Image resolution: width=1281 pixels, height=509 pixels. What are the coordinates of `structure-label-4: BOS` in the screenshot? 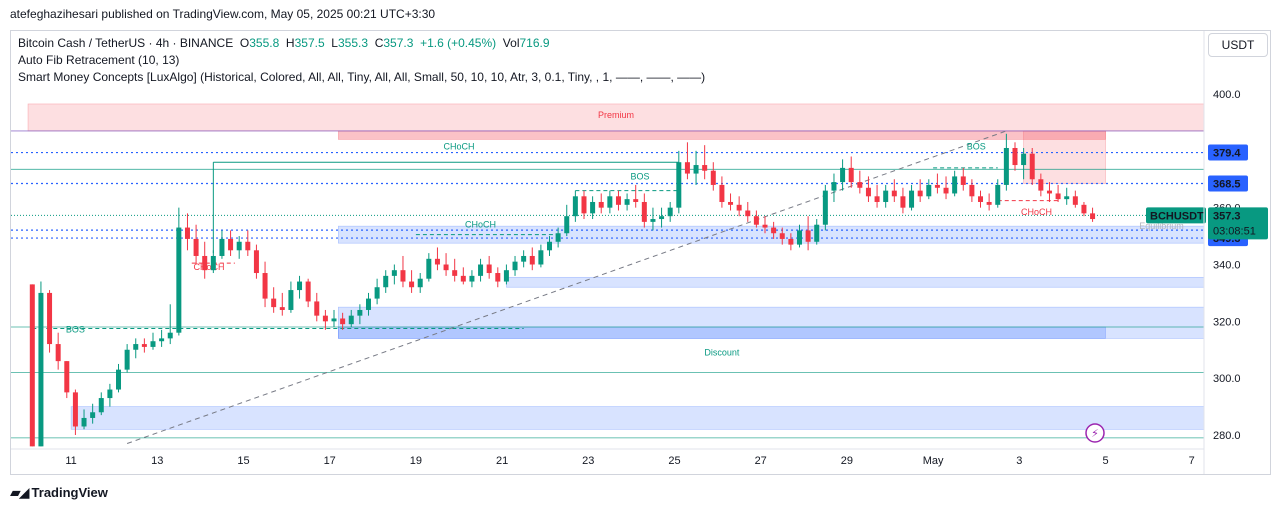 It's located at (75, 330).